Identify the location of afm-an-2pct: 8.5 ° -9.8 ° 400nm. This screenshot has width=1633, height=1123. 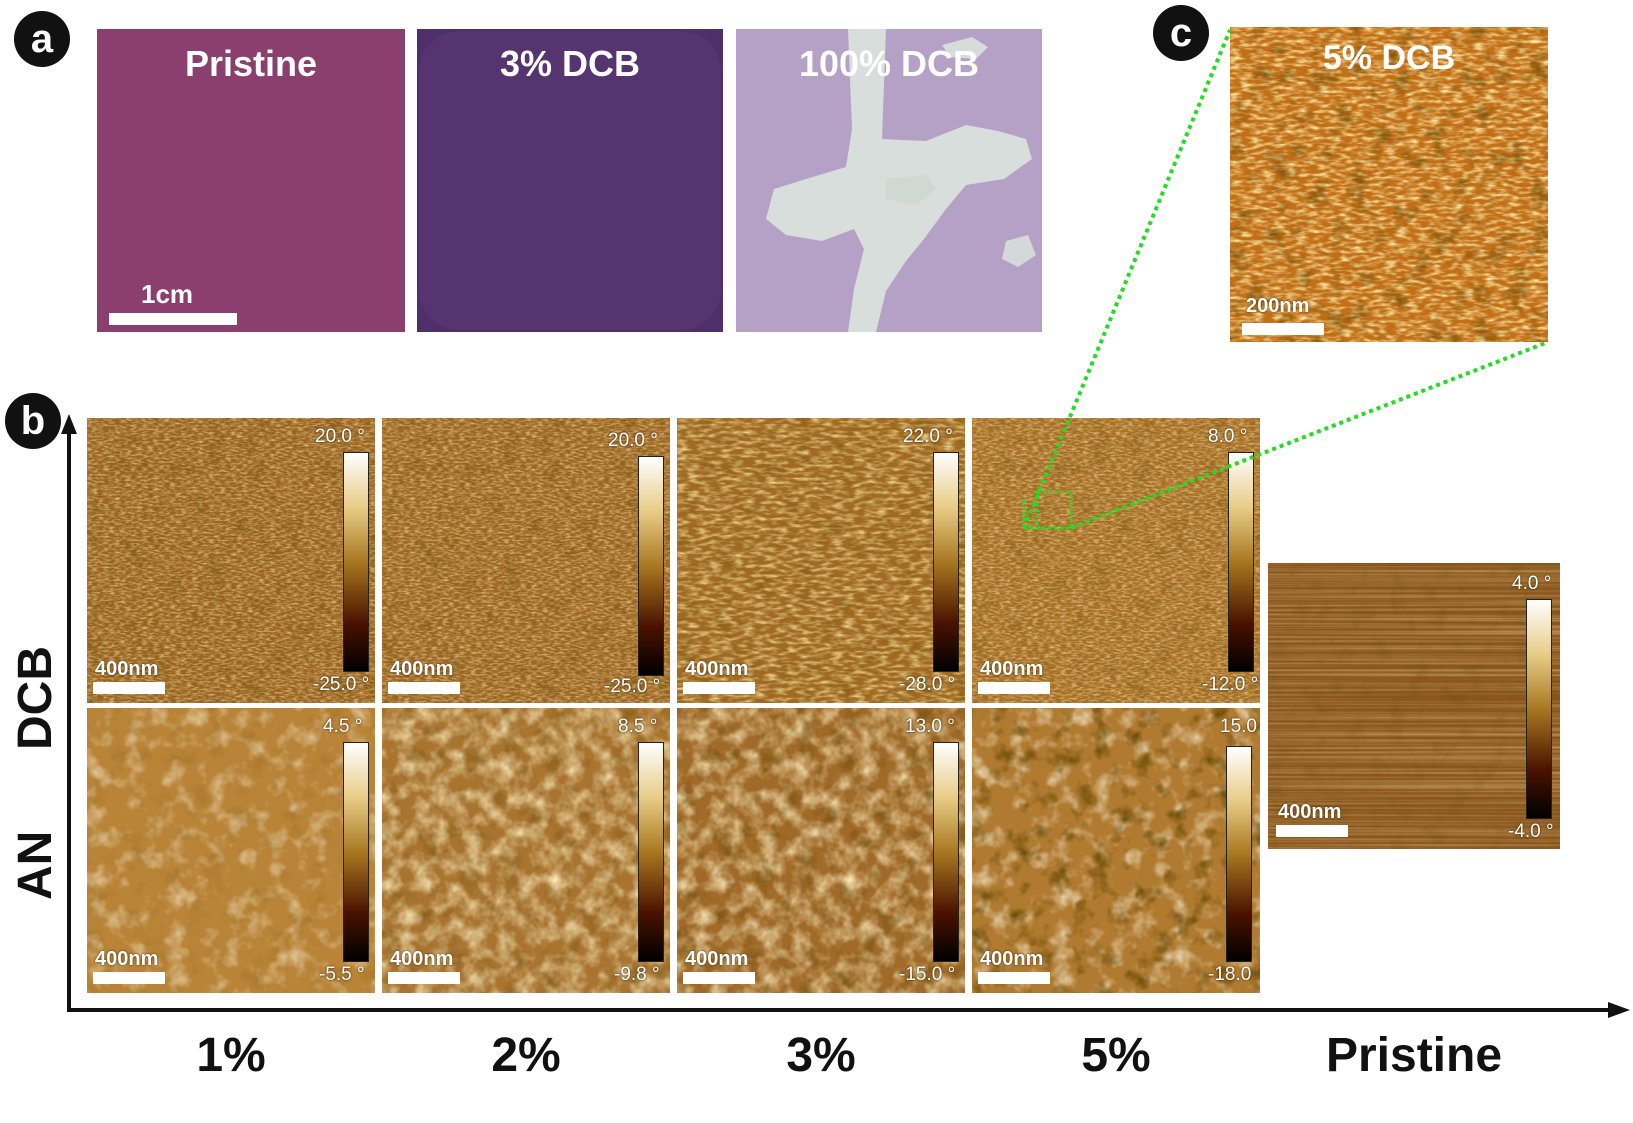
(526, 850).